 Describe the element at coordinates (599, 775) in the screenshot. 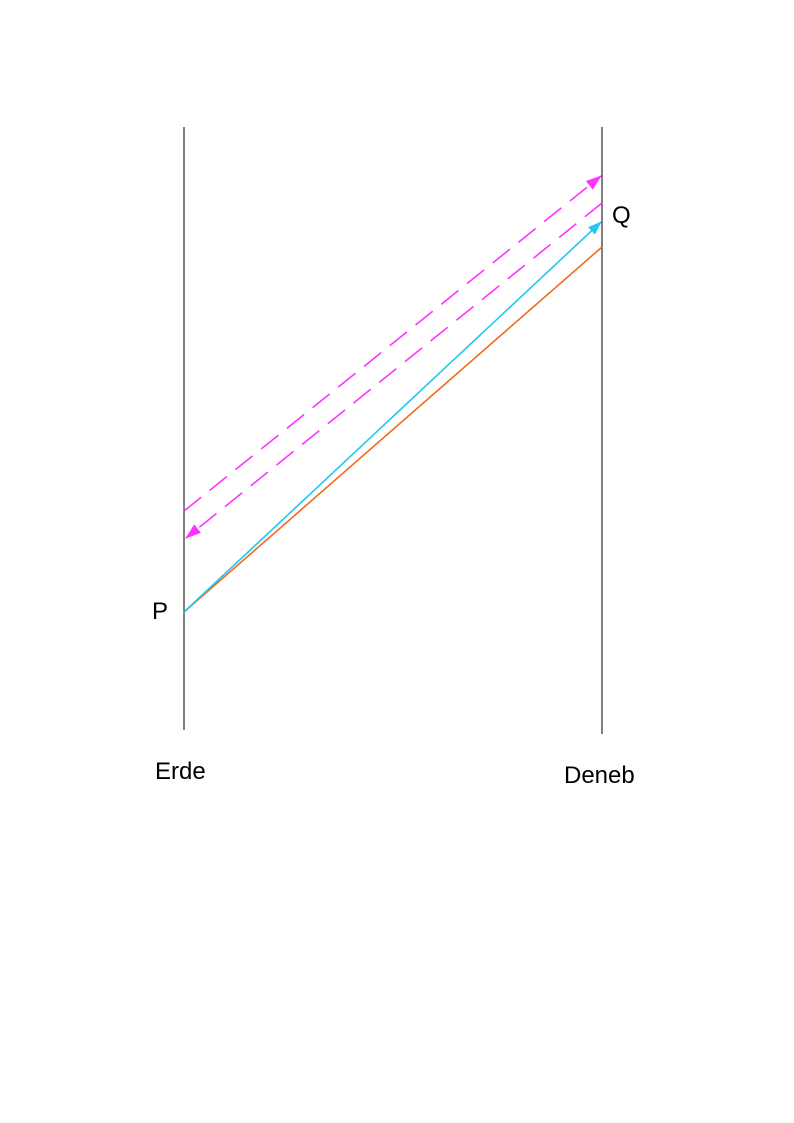

I see `deneb-label: Deneb` at that location.